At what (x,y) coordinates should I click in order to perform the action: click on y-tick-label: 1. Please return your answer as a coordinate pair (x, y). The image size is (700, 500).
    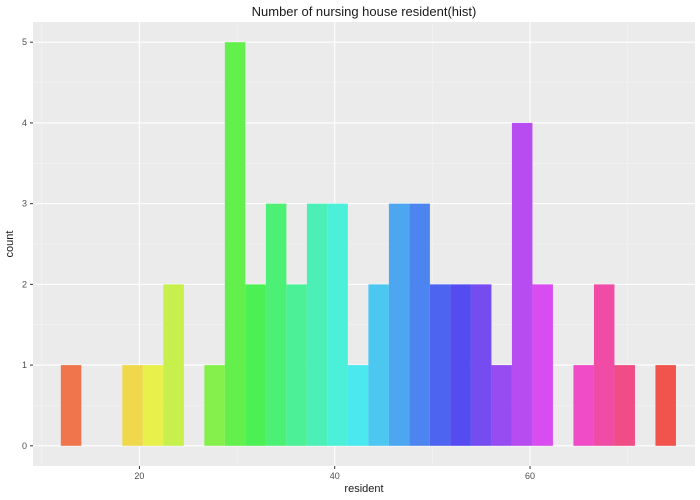
    Looking at the image, I should click on (24, 365).